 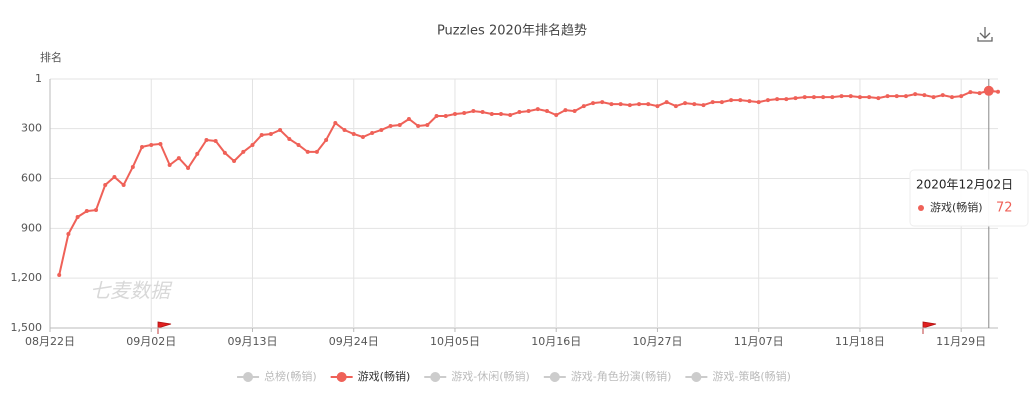 I want to click on legend-item: 总榜(畅销), so click(x=277, y=376).